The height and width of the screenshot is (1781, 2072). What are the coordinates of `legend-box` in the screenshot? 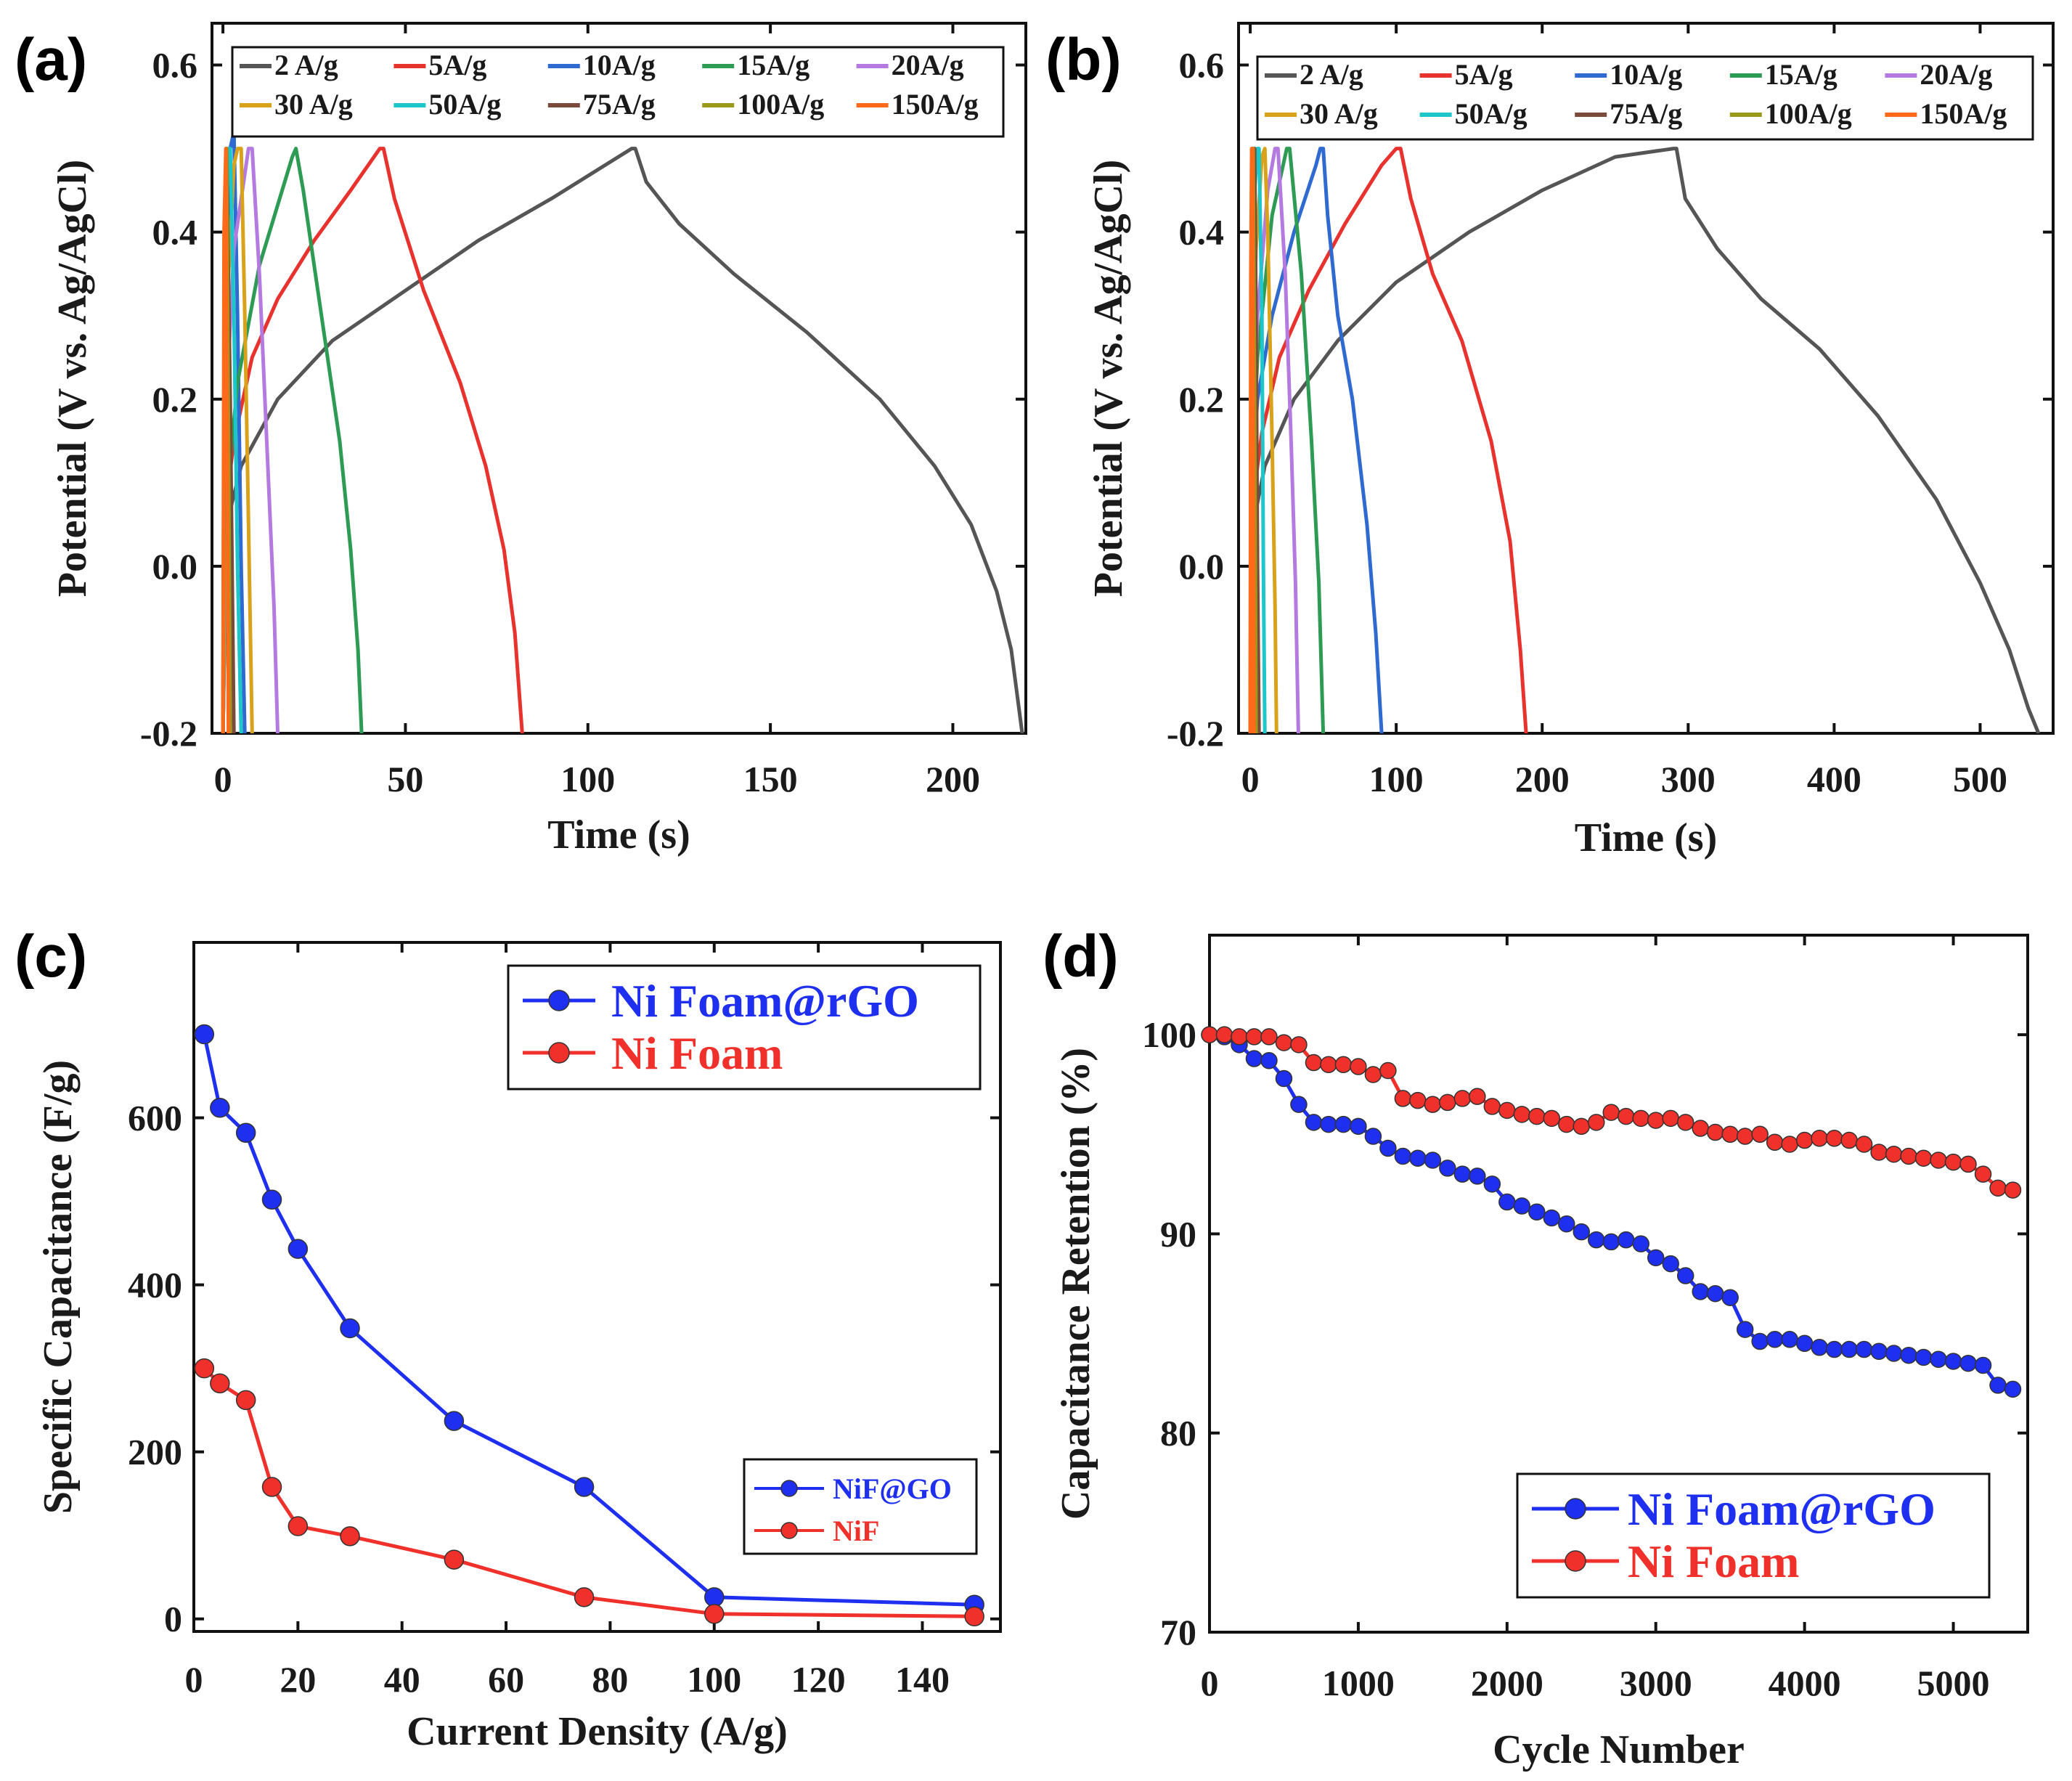 It's located at (744, 1028).